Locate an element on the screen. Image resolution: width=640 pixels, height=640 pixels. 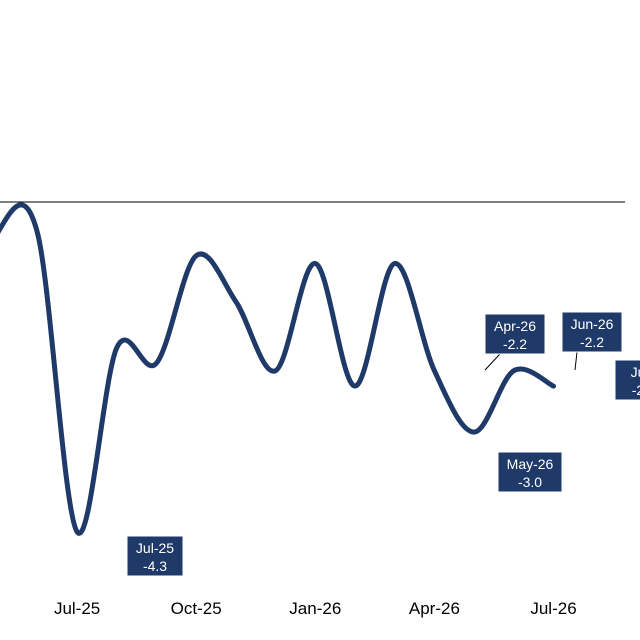
annotation-callout: Ju -2 is located at coordinates (627, 380).